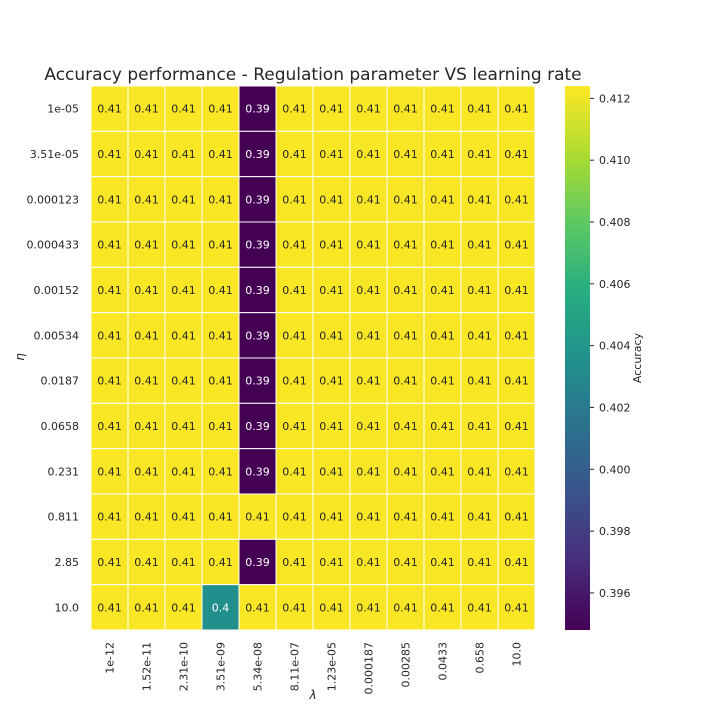 This screenshot has width=720, height=720. I want to click on colorbar-tick-label: 0.404, so click(615, 346).